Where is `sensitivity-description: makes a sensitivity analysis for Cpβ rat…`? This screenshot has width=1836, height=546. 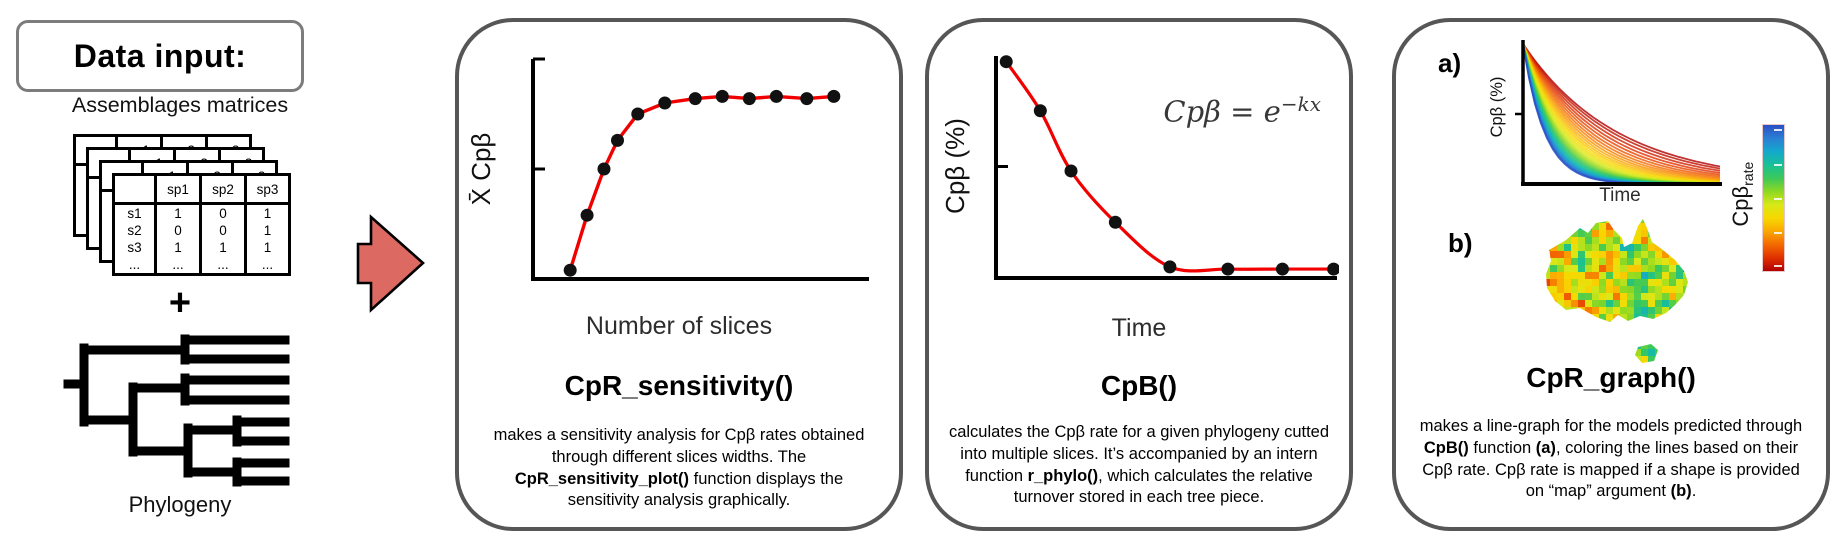 sensitivity-description: makes a sensitivity analysis for Cpβ rat… is located at coordinates (679, 468).